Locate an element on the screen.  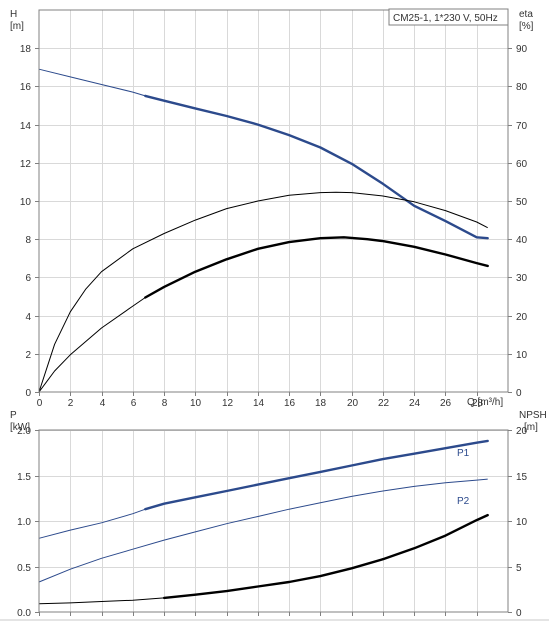
top-right-tick-label: 90 is located at coordinates (522, 49).